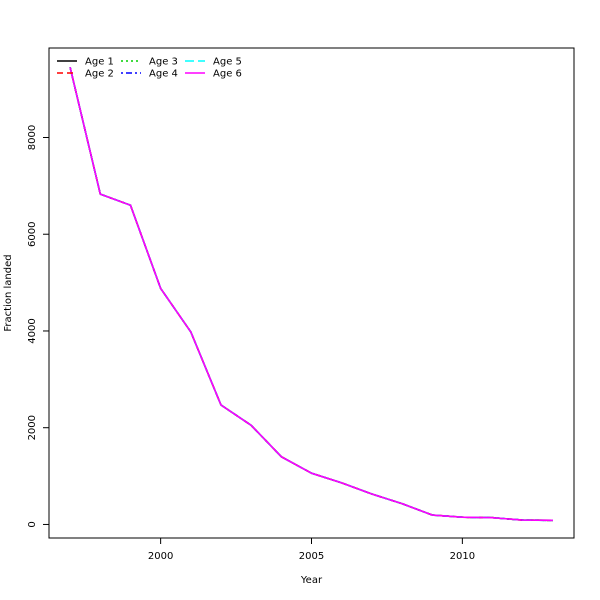  What do you see at coordinates (227, 74) in the screenshot?
I see `legend-label: Age 6` at bounding box center [227, 74].